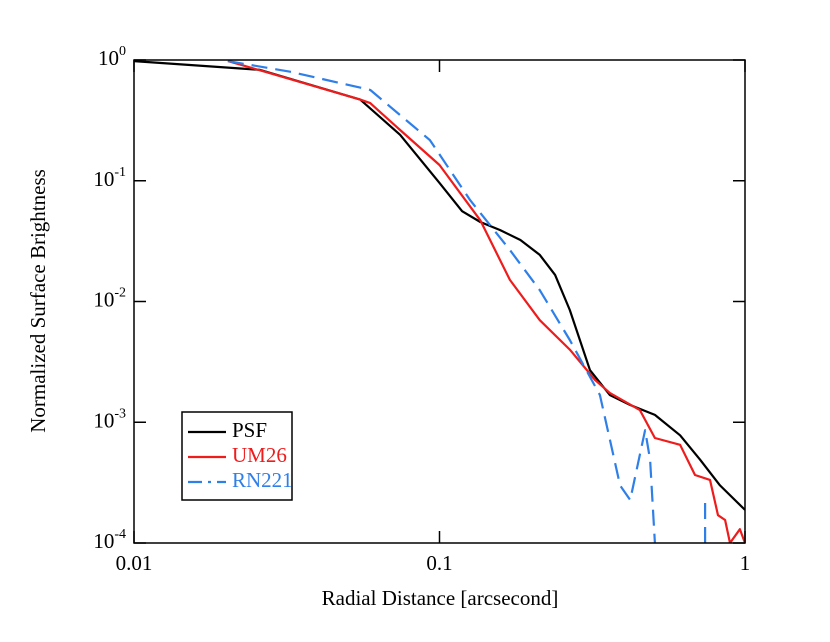 Image resolution: width=830 pixels, height=642 pixels. I want to click on x-axis-label: Radial Distance [arcsecond], so click(440, 598).